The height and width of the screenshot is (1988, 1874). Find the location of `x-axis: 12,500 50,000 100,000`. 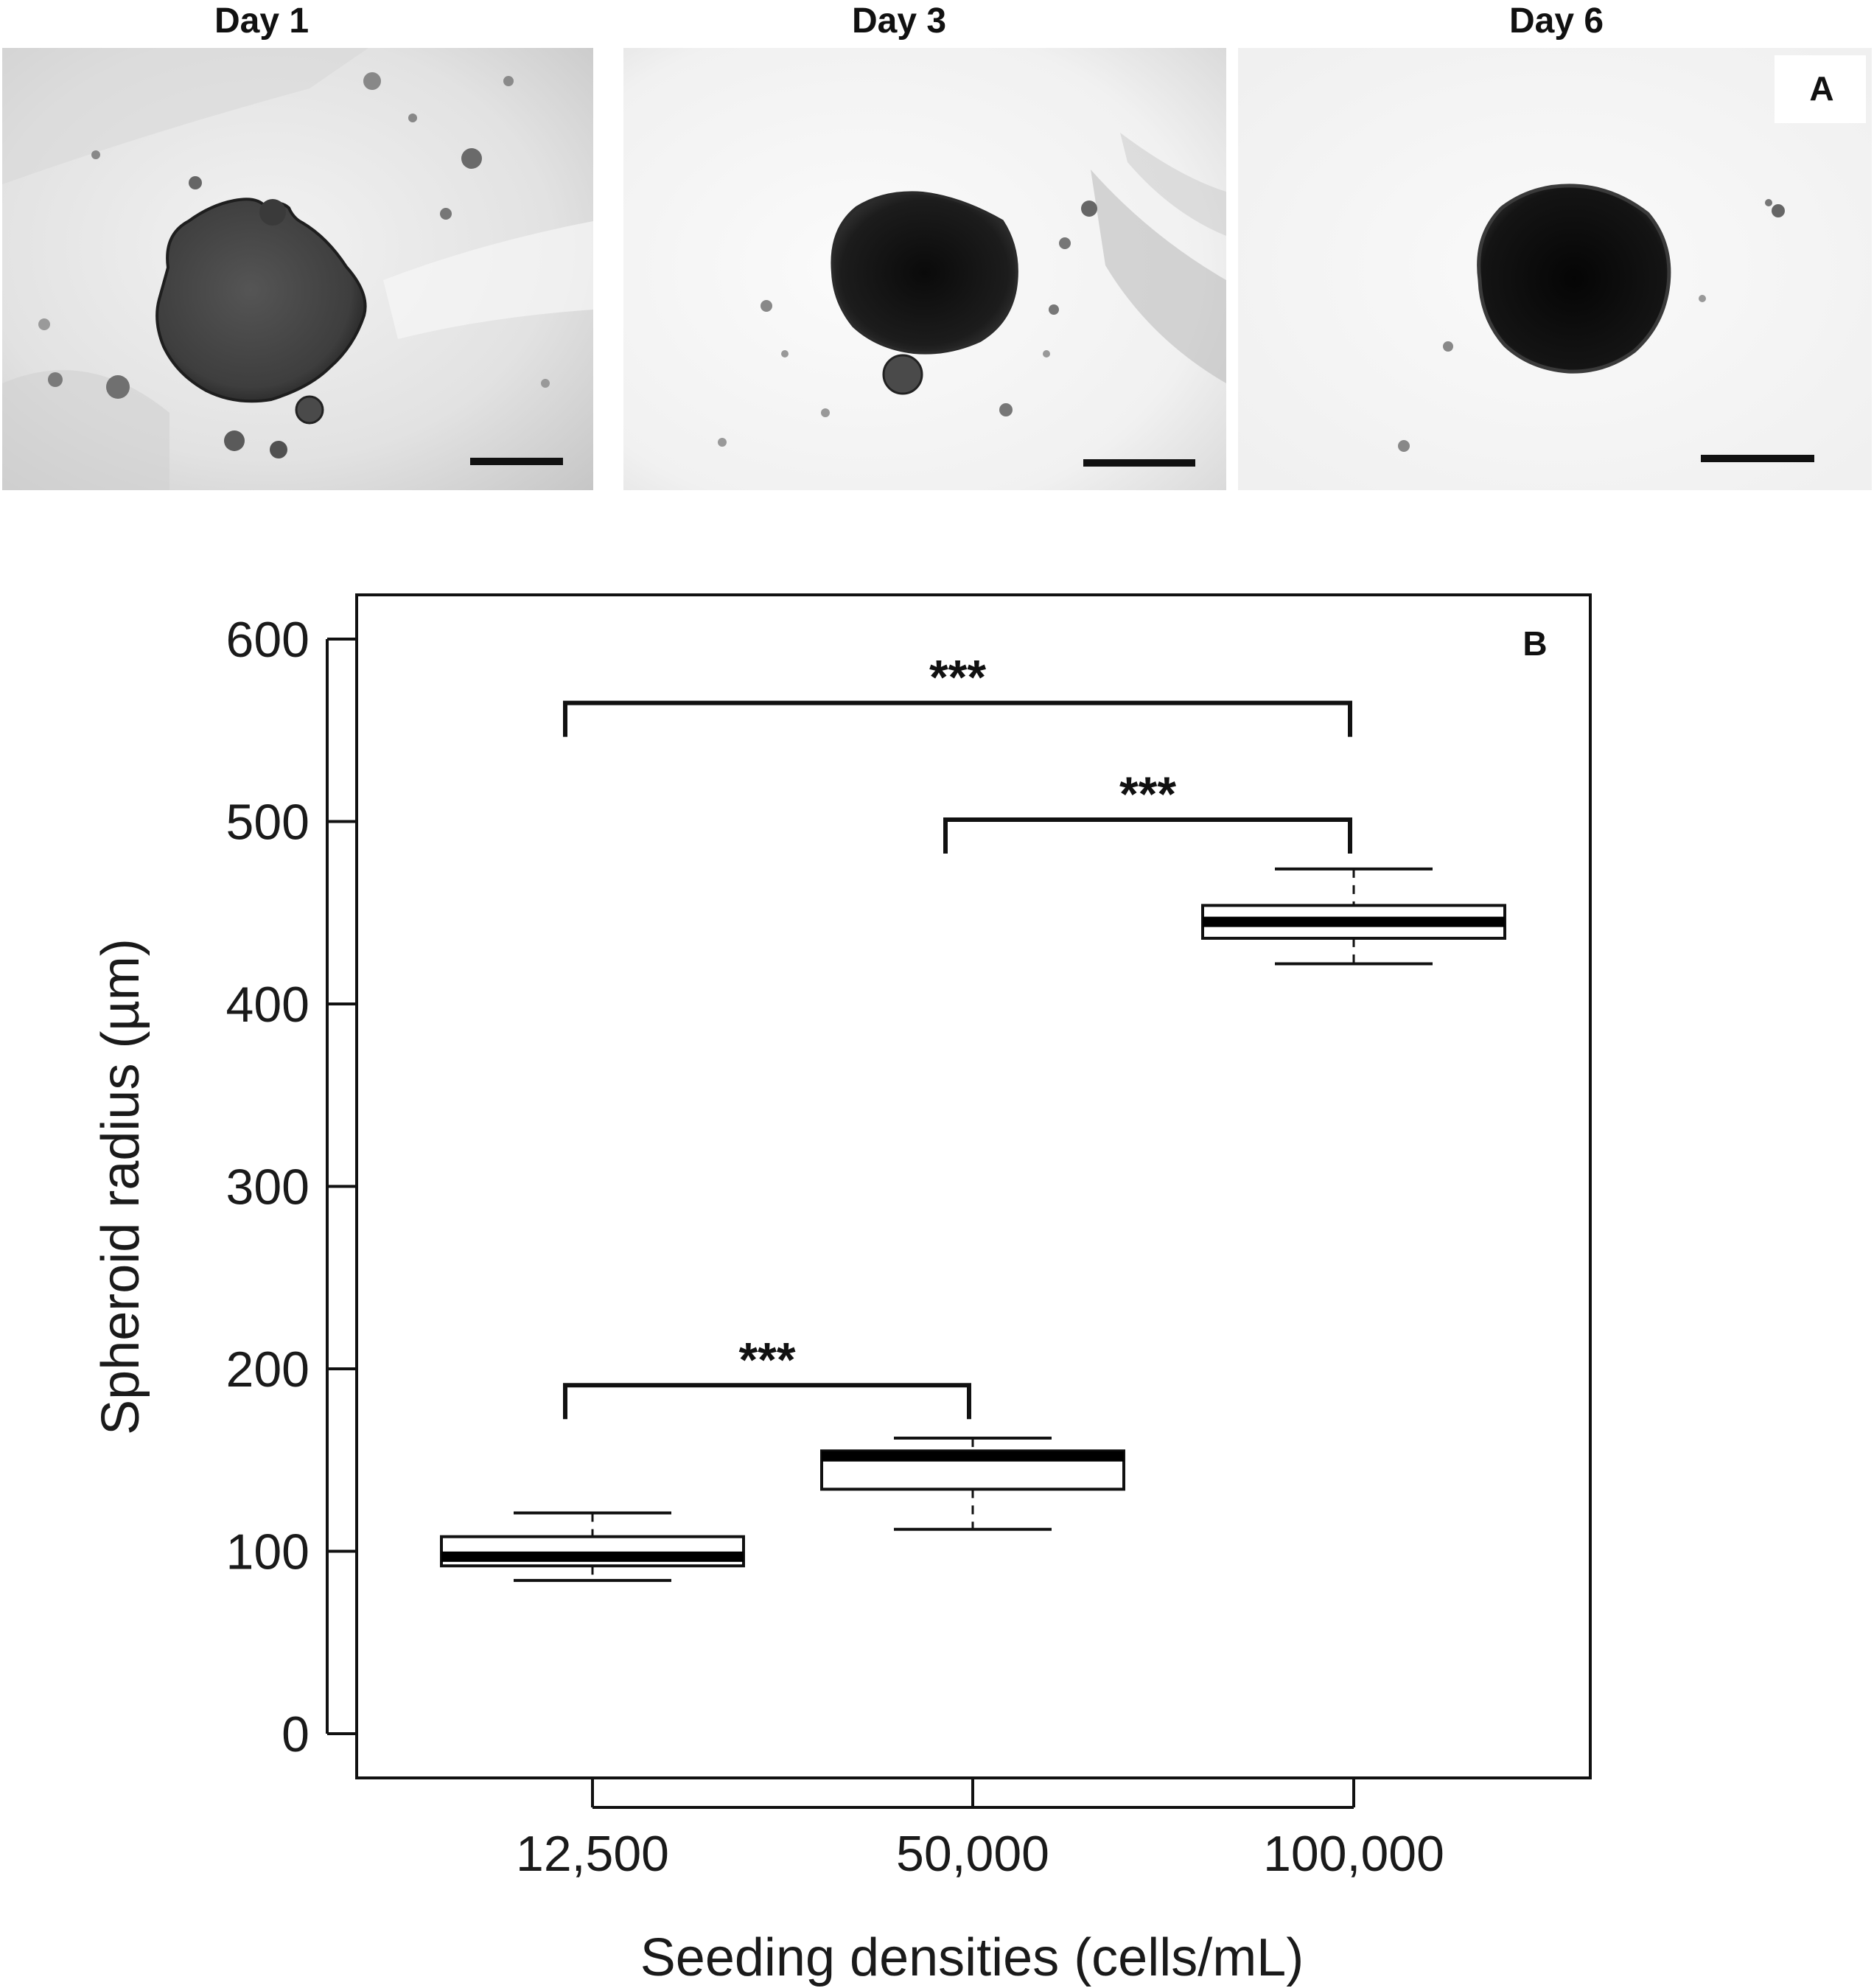

x-axis: 12,500 50,000 100,000 is located at coordinates (980, 1830).